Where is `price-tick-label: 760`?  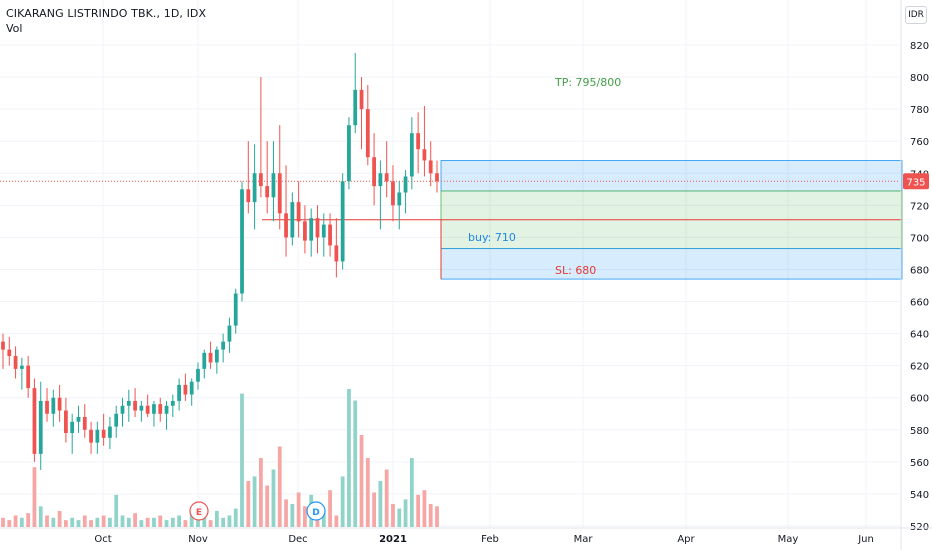
price-tick-label: 760 is located at coordinates (919, 142).